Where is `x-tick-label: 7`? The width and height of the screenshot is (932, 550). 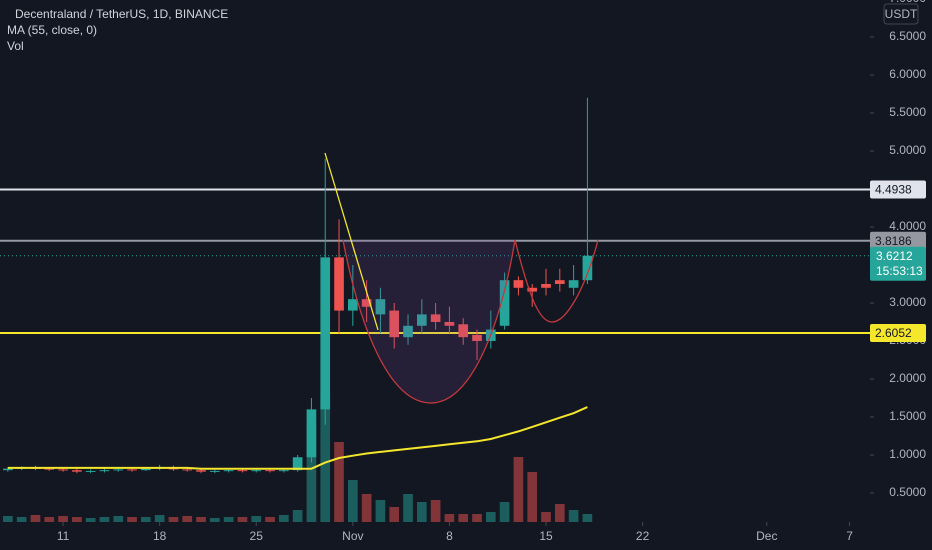 x-tick-label: 7 is located at coordinates (849, 536).